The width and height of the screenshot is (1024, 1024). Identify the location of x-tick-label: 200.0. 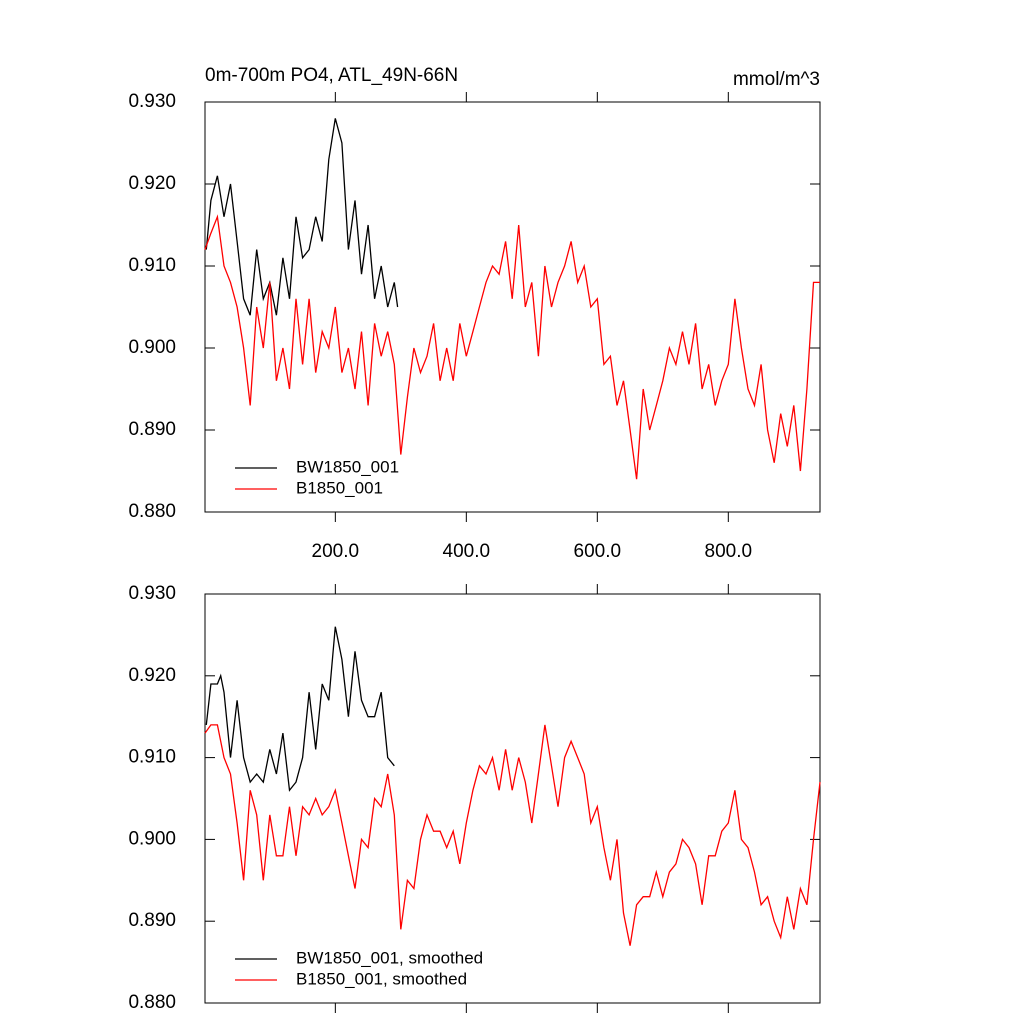
(336, 551).